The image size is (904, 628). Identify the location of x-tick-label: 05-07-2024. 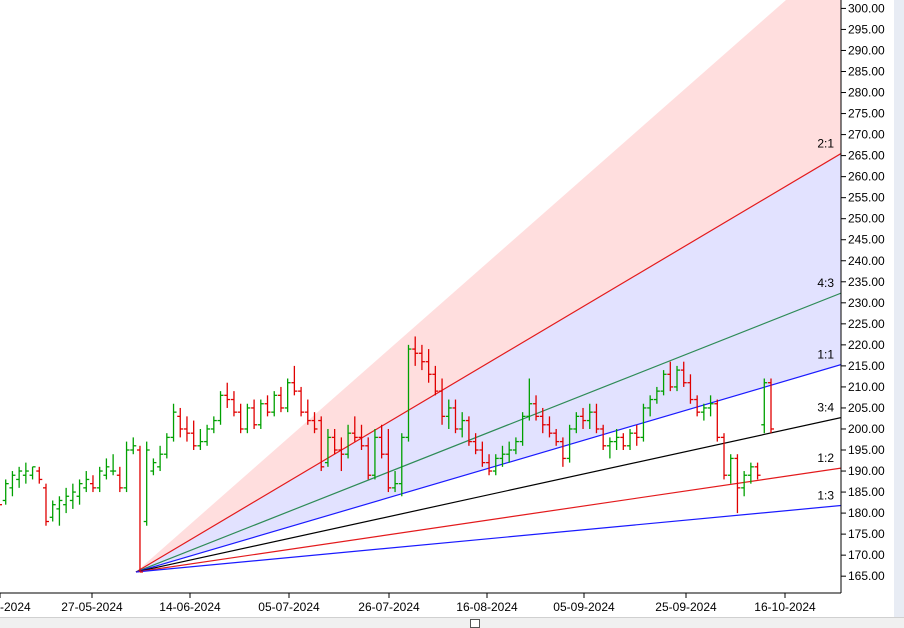
(289, 607).